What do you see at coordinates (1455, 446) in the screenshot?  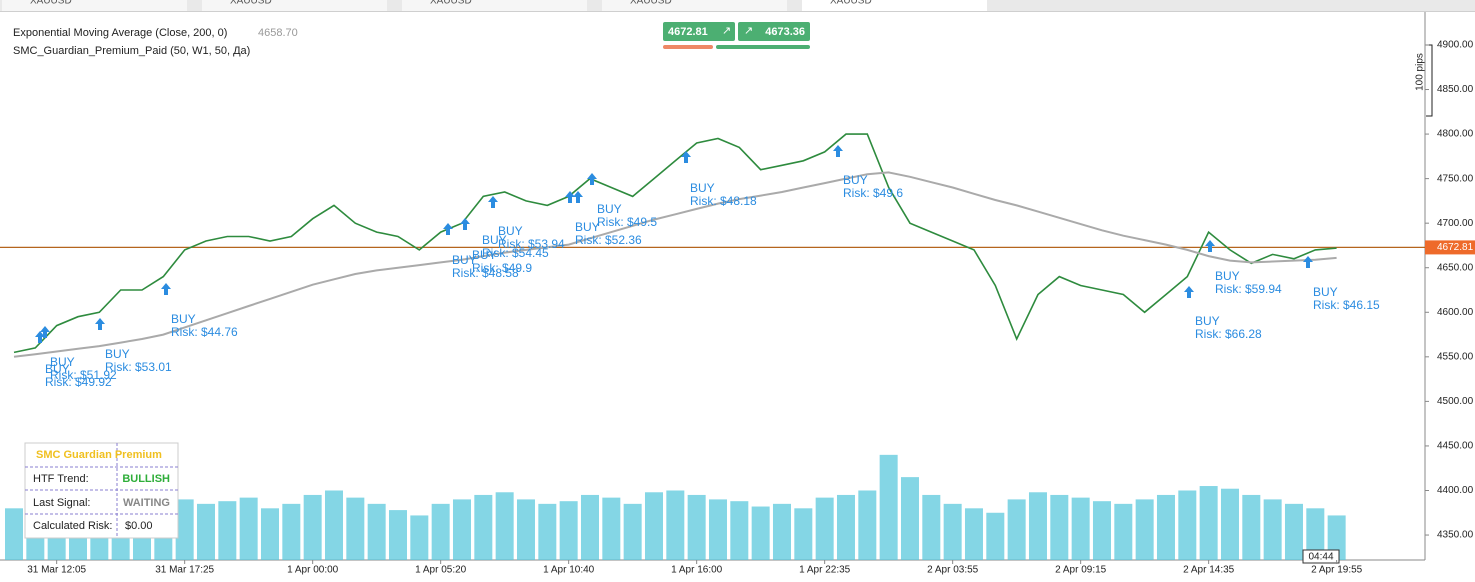 I see `y-tick-label: 4450.00` at bounding box center [1455, 446].